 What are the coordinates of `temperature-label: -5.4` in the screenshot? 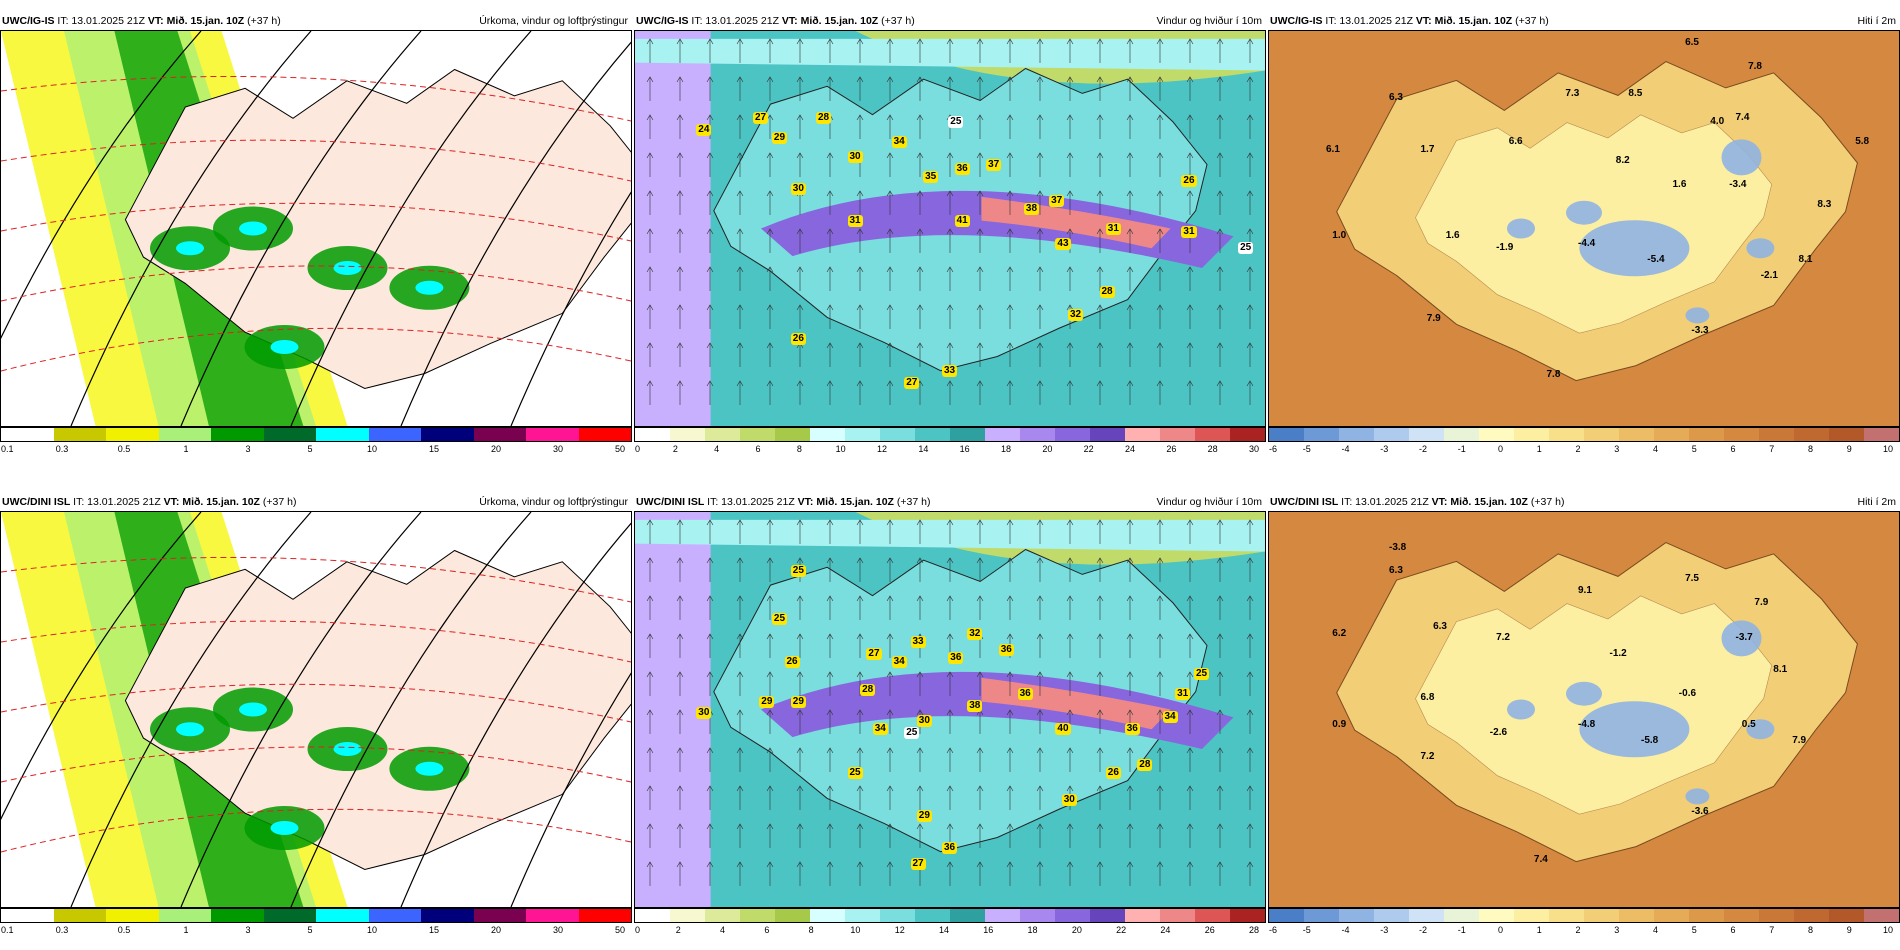 It's located at (1656, 260).